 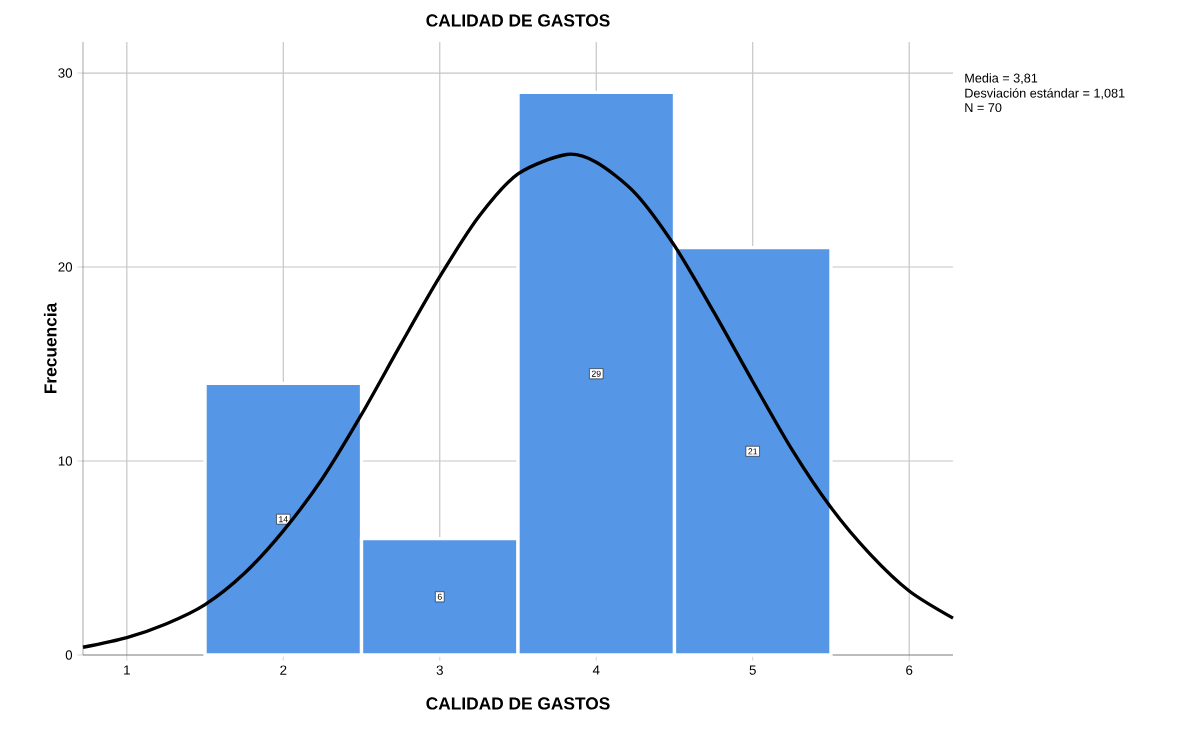 What do you see at coordinates (1045, 94) in the screenshot?
I see `text: Desviación estándar = 1,081` at bounding box center [1045, 94].